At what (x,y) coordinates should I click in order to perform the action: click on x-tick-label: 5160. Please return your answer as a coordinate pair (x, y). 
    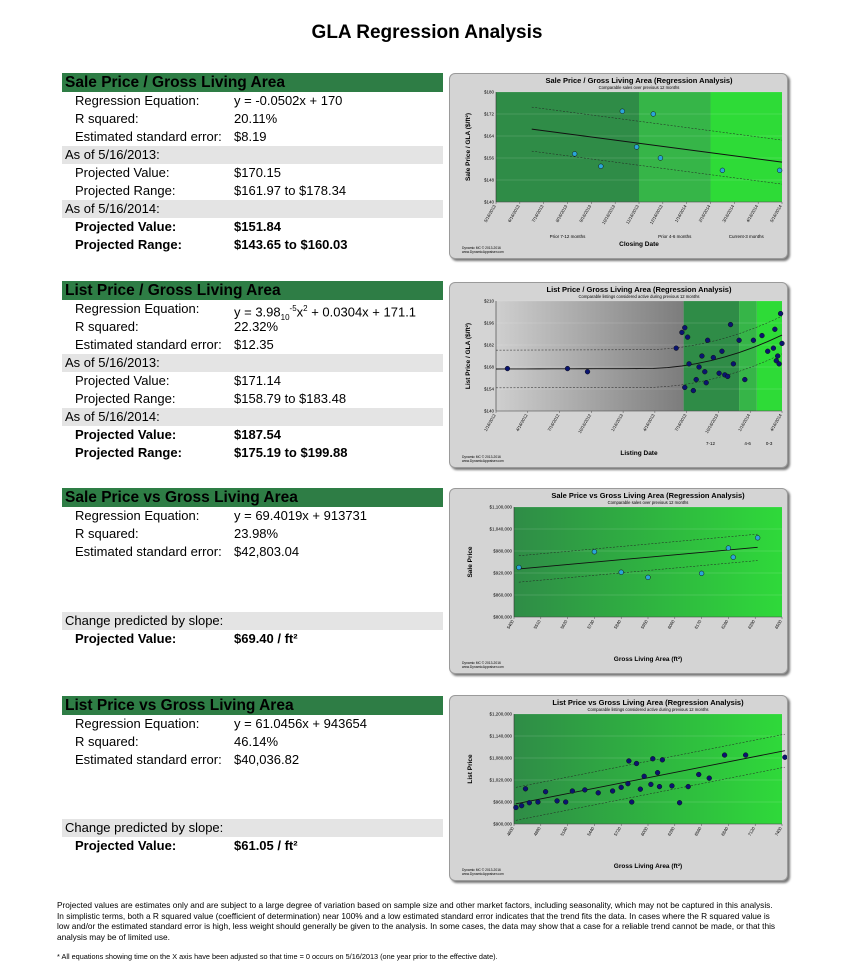
    Looking at the image, I should click on (563, 830).